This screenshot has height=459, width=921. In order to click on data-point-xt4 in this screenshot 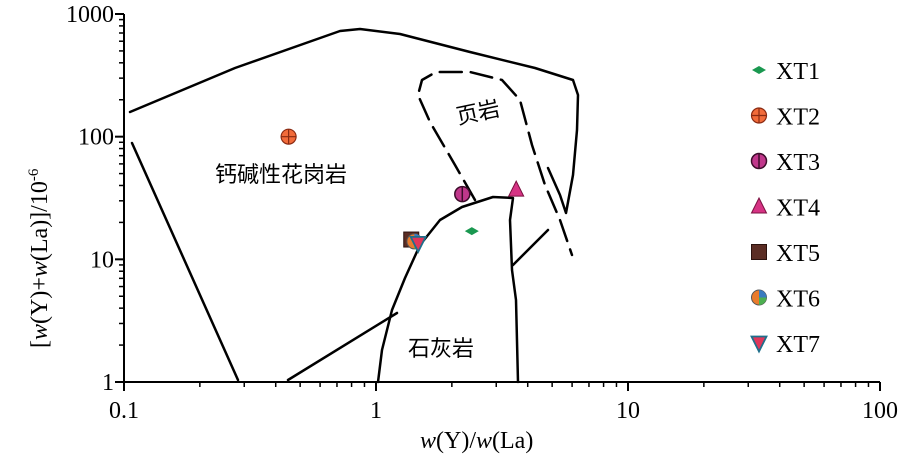, I will do `click(516, 188)`.